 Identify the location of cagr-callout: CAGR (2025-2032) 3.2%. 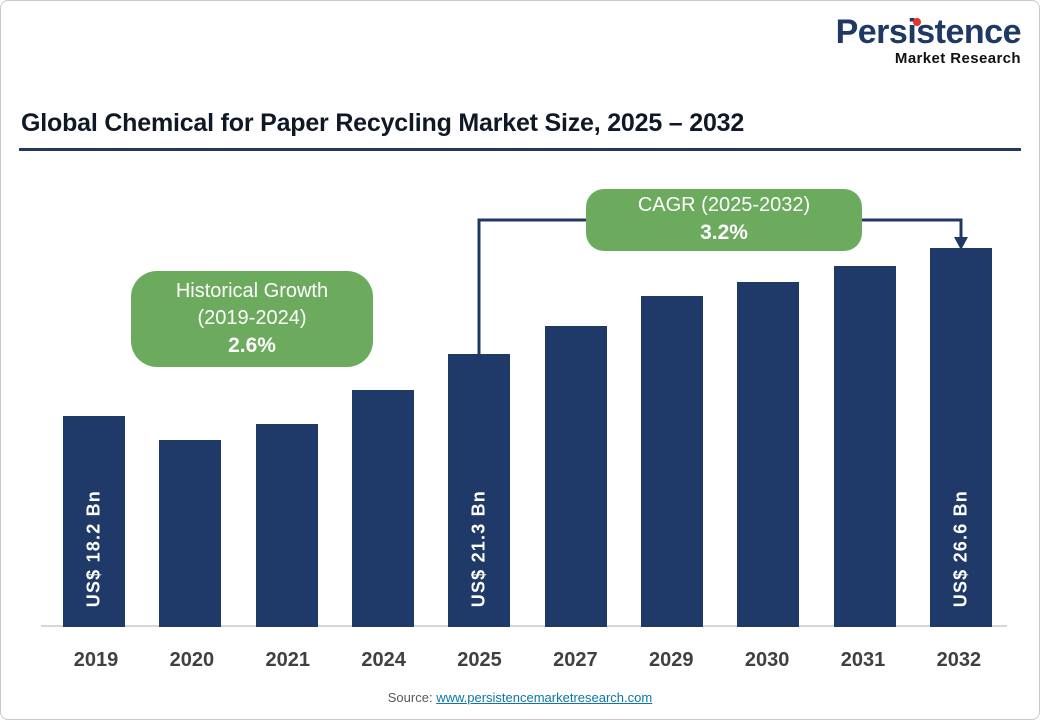
(724, 220).